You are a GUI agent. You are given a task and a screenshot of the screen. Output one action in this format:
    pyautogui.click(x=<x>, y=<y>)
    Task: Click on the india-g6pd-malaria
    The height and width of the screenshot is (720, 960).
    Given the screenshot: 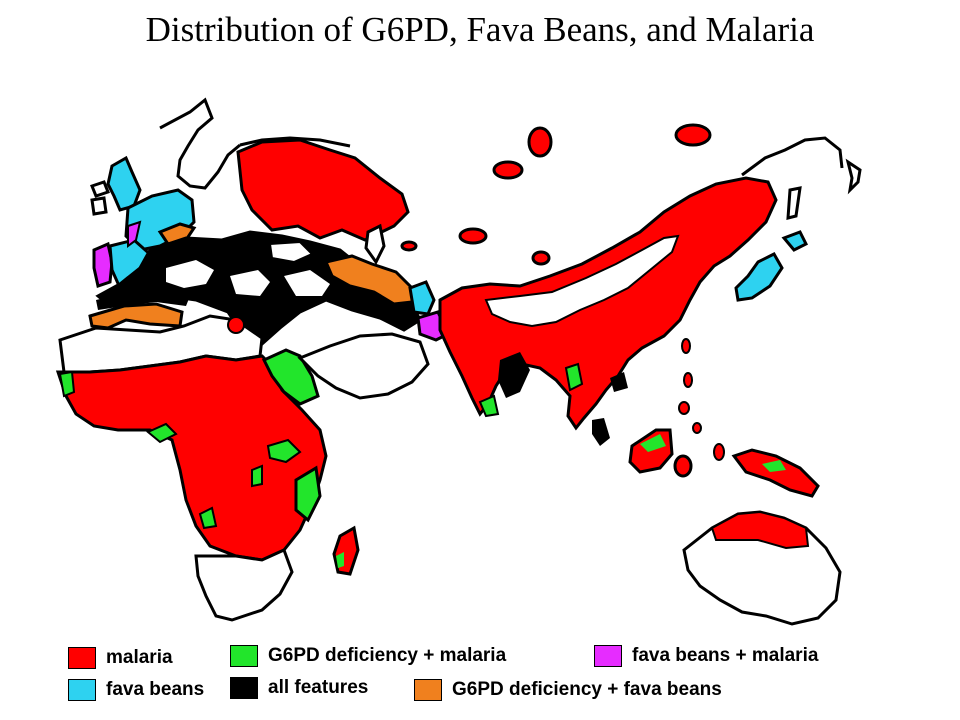 What is the action you would take?
    pyautogui.click(x=489, y=406)
    